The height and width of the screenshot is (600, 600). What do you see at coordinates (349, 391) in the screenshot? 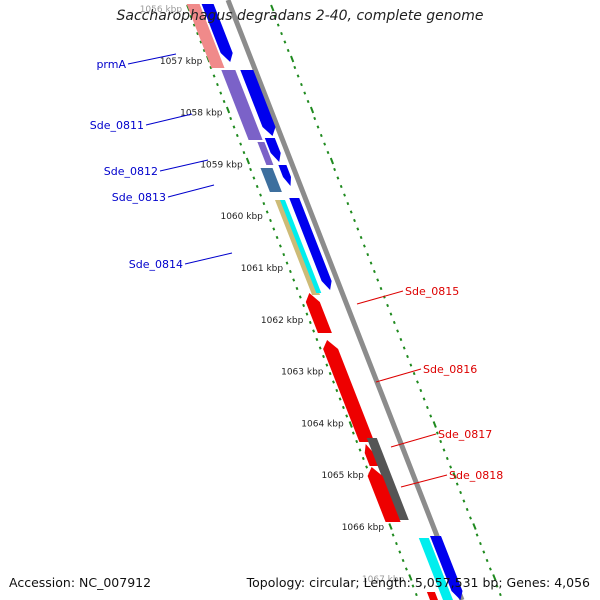
I see `sde-0816-cds-arrow` at bounding box center [349, 391].